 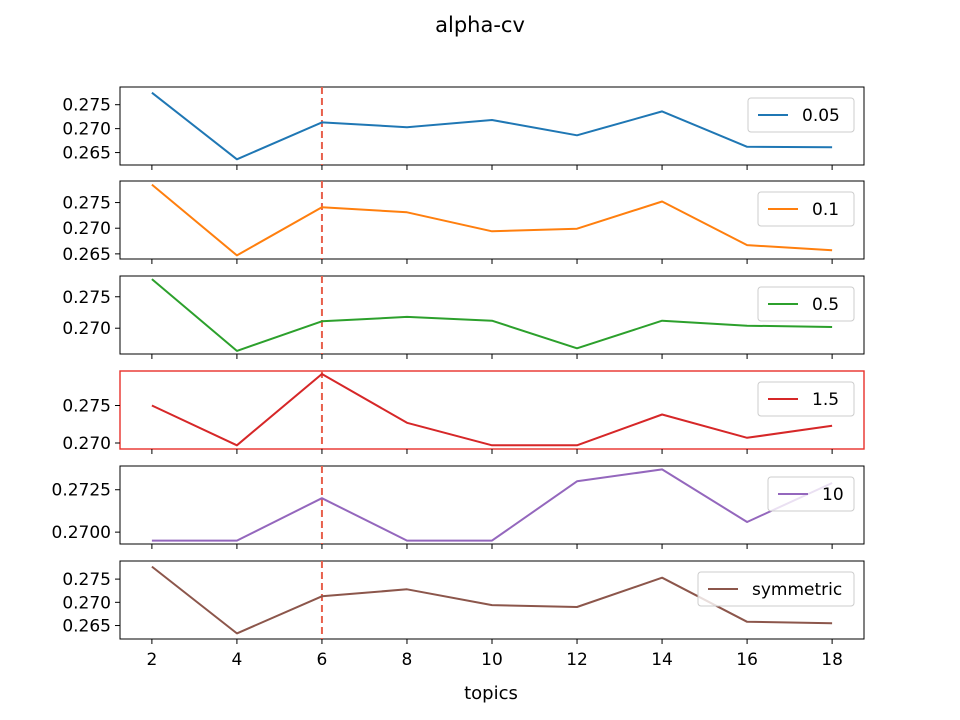 I want to click on x-tick-label: 18, so click(x=832, y=660).